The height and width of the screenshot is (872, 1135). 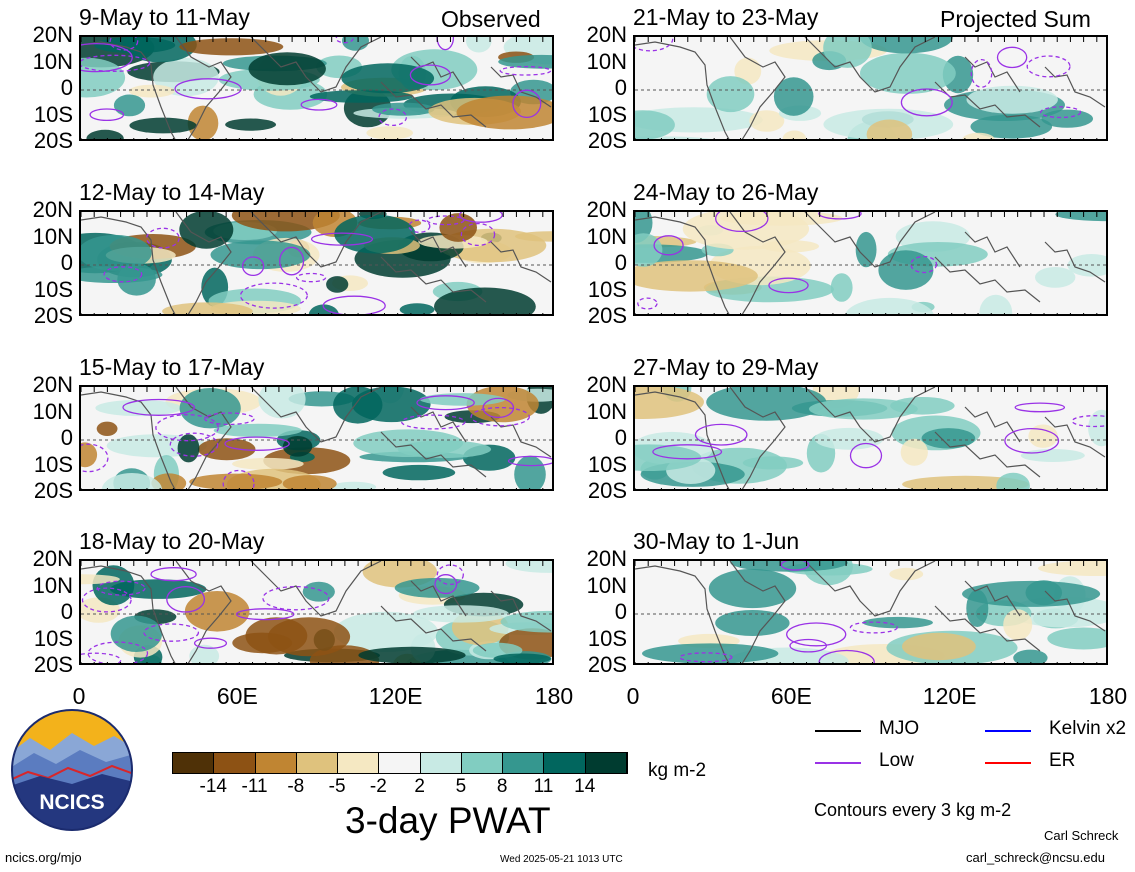 What do you see at coordinates (164, 17) in the screenshot?
I see `panel-title: 9-May to 11-May` at bounding box center [164, 17].